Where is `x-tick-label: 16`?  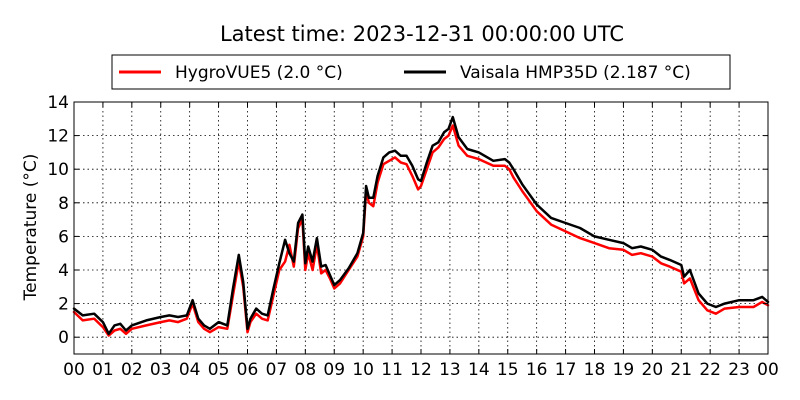
x-tick-label: 16 is located at coordinates (537, 370).